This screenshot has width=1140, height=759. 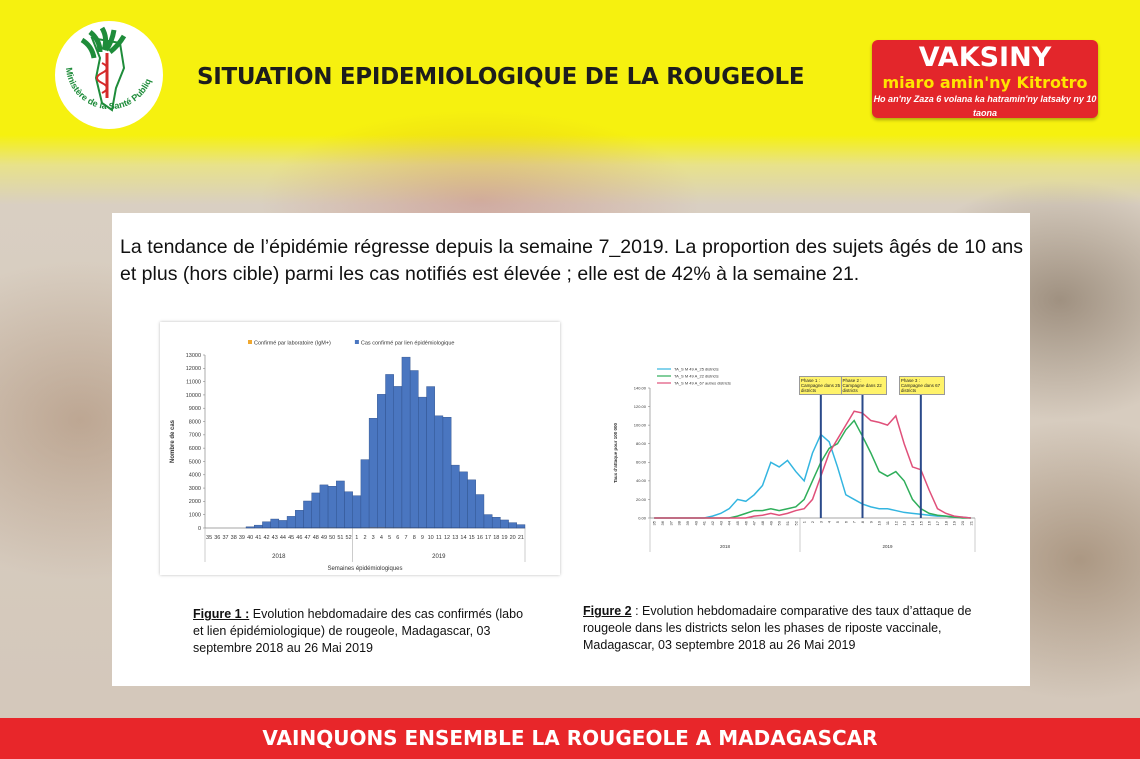 I want to click on x-tick-label: 51, so click(x=787, y=522).